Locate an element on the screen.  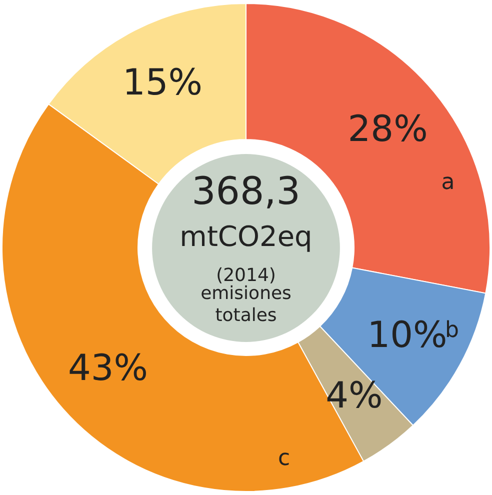
data-label: 15% is located at coordinates (162, 83).